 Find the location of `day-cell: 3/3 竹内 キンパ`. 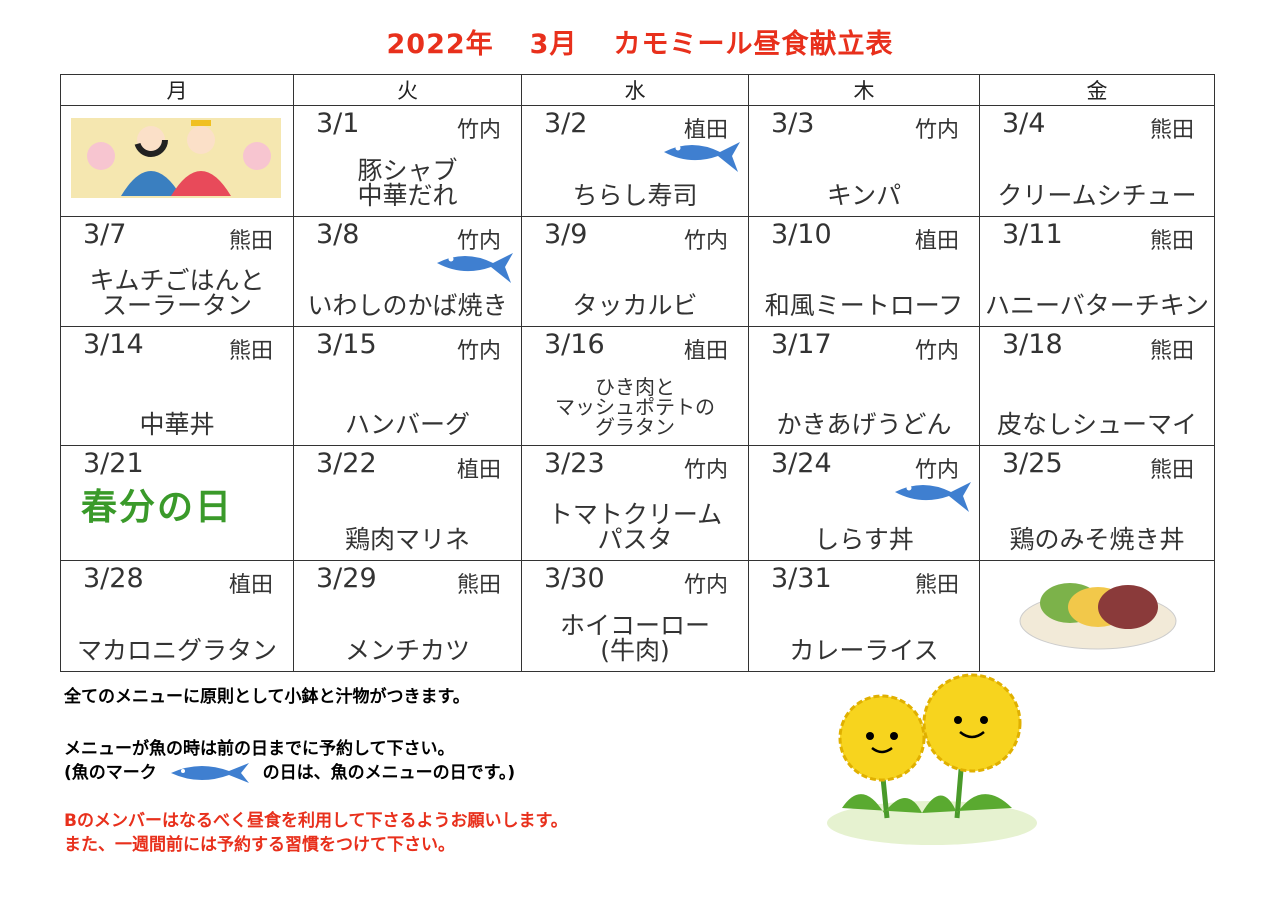

day-cell: 3/3 竹内 キンパ is located at coordinates (864, 161).